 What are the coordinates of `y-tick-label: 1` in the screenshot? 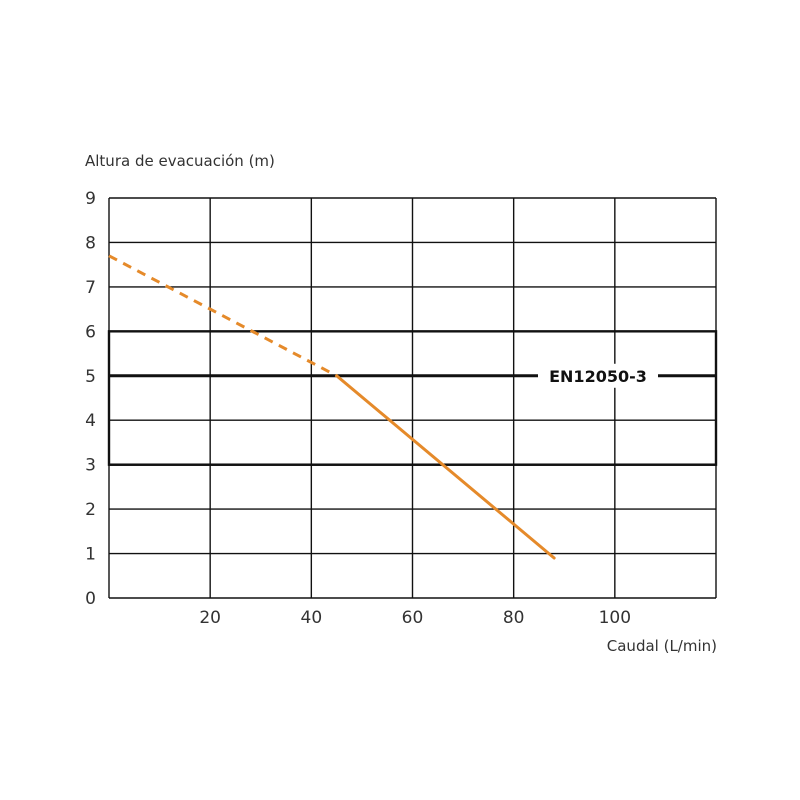 It's located at (90, 555).